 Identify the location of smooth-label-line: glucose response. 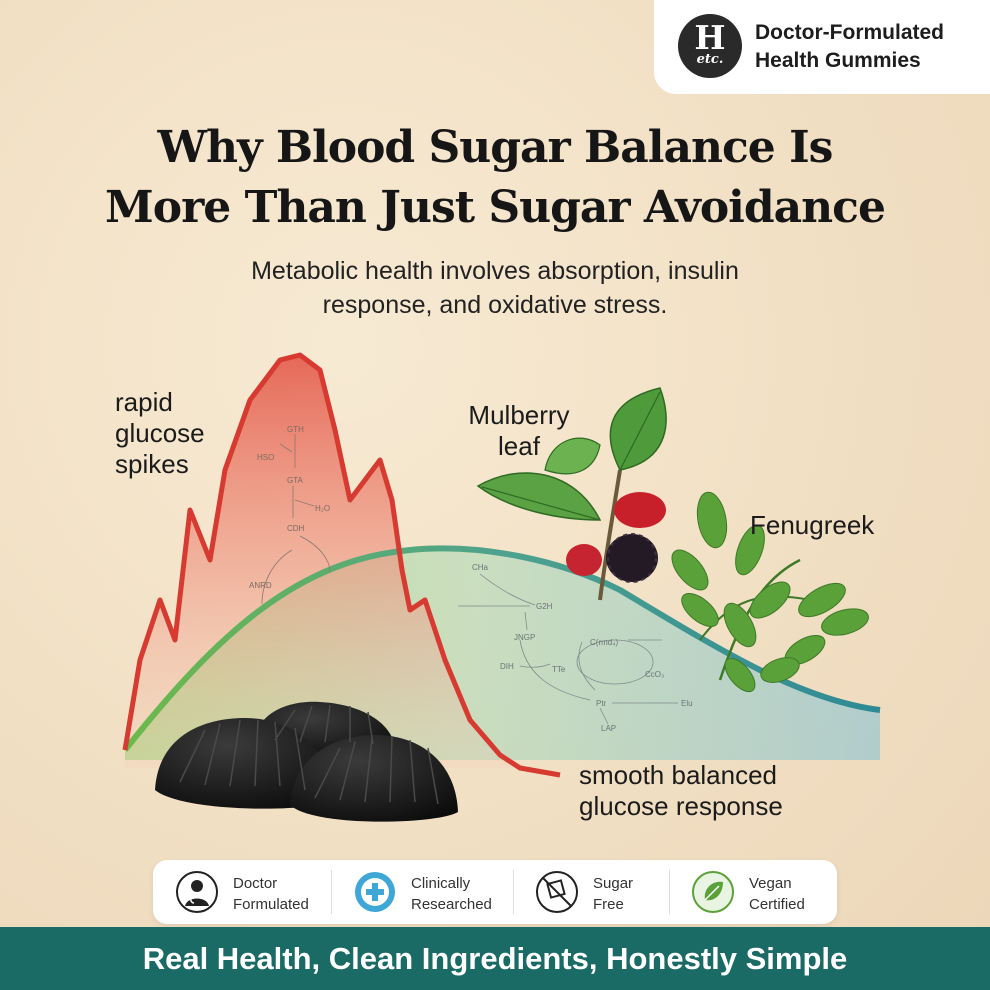
(681, 806).